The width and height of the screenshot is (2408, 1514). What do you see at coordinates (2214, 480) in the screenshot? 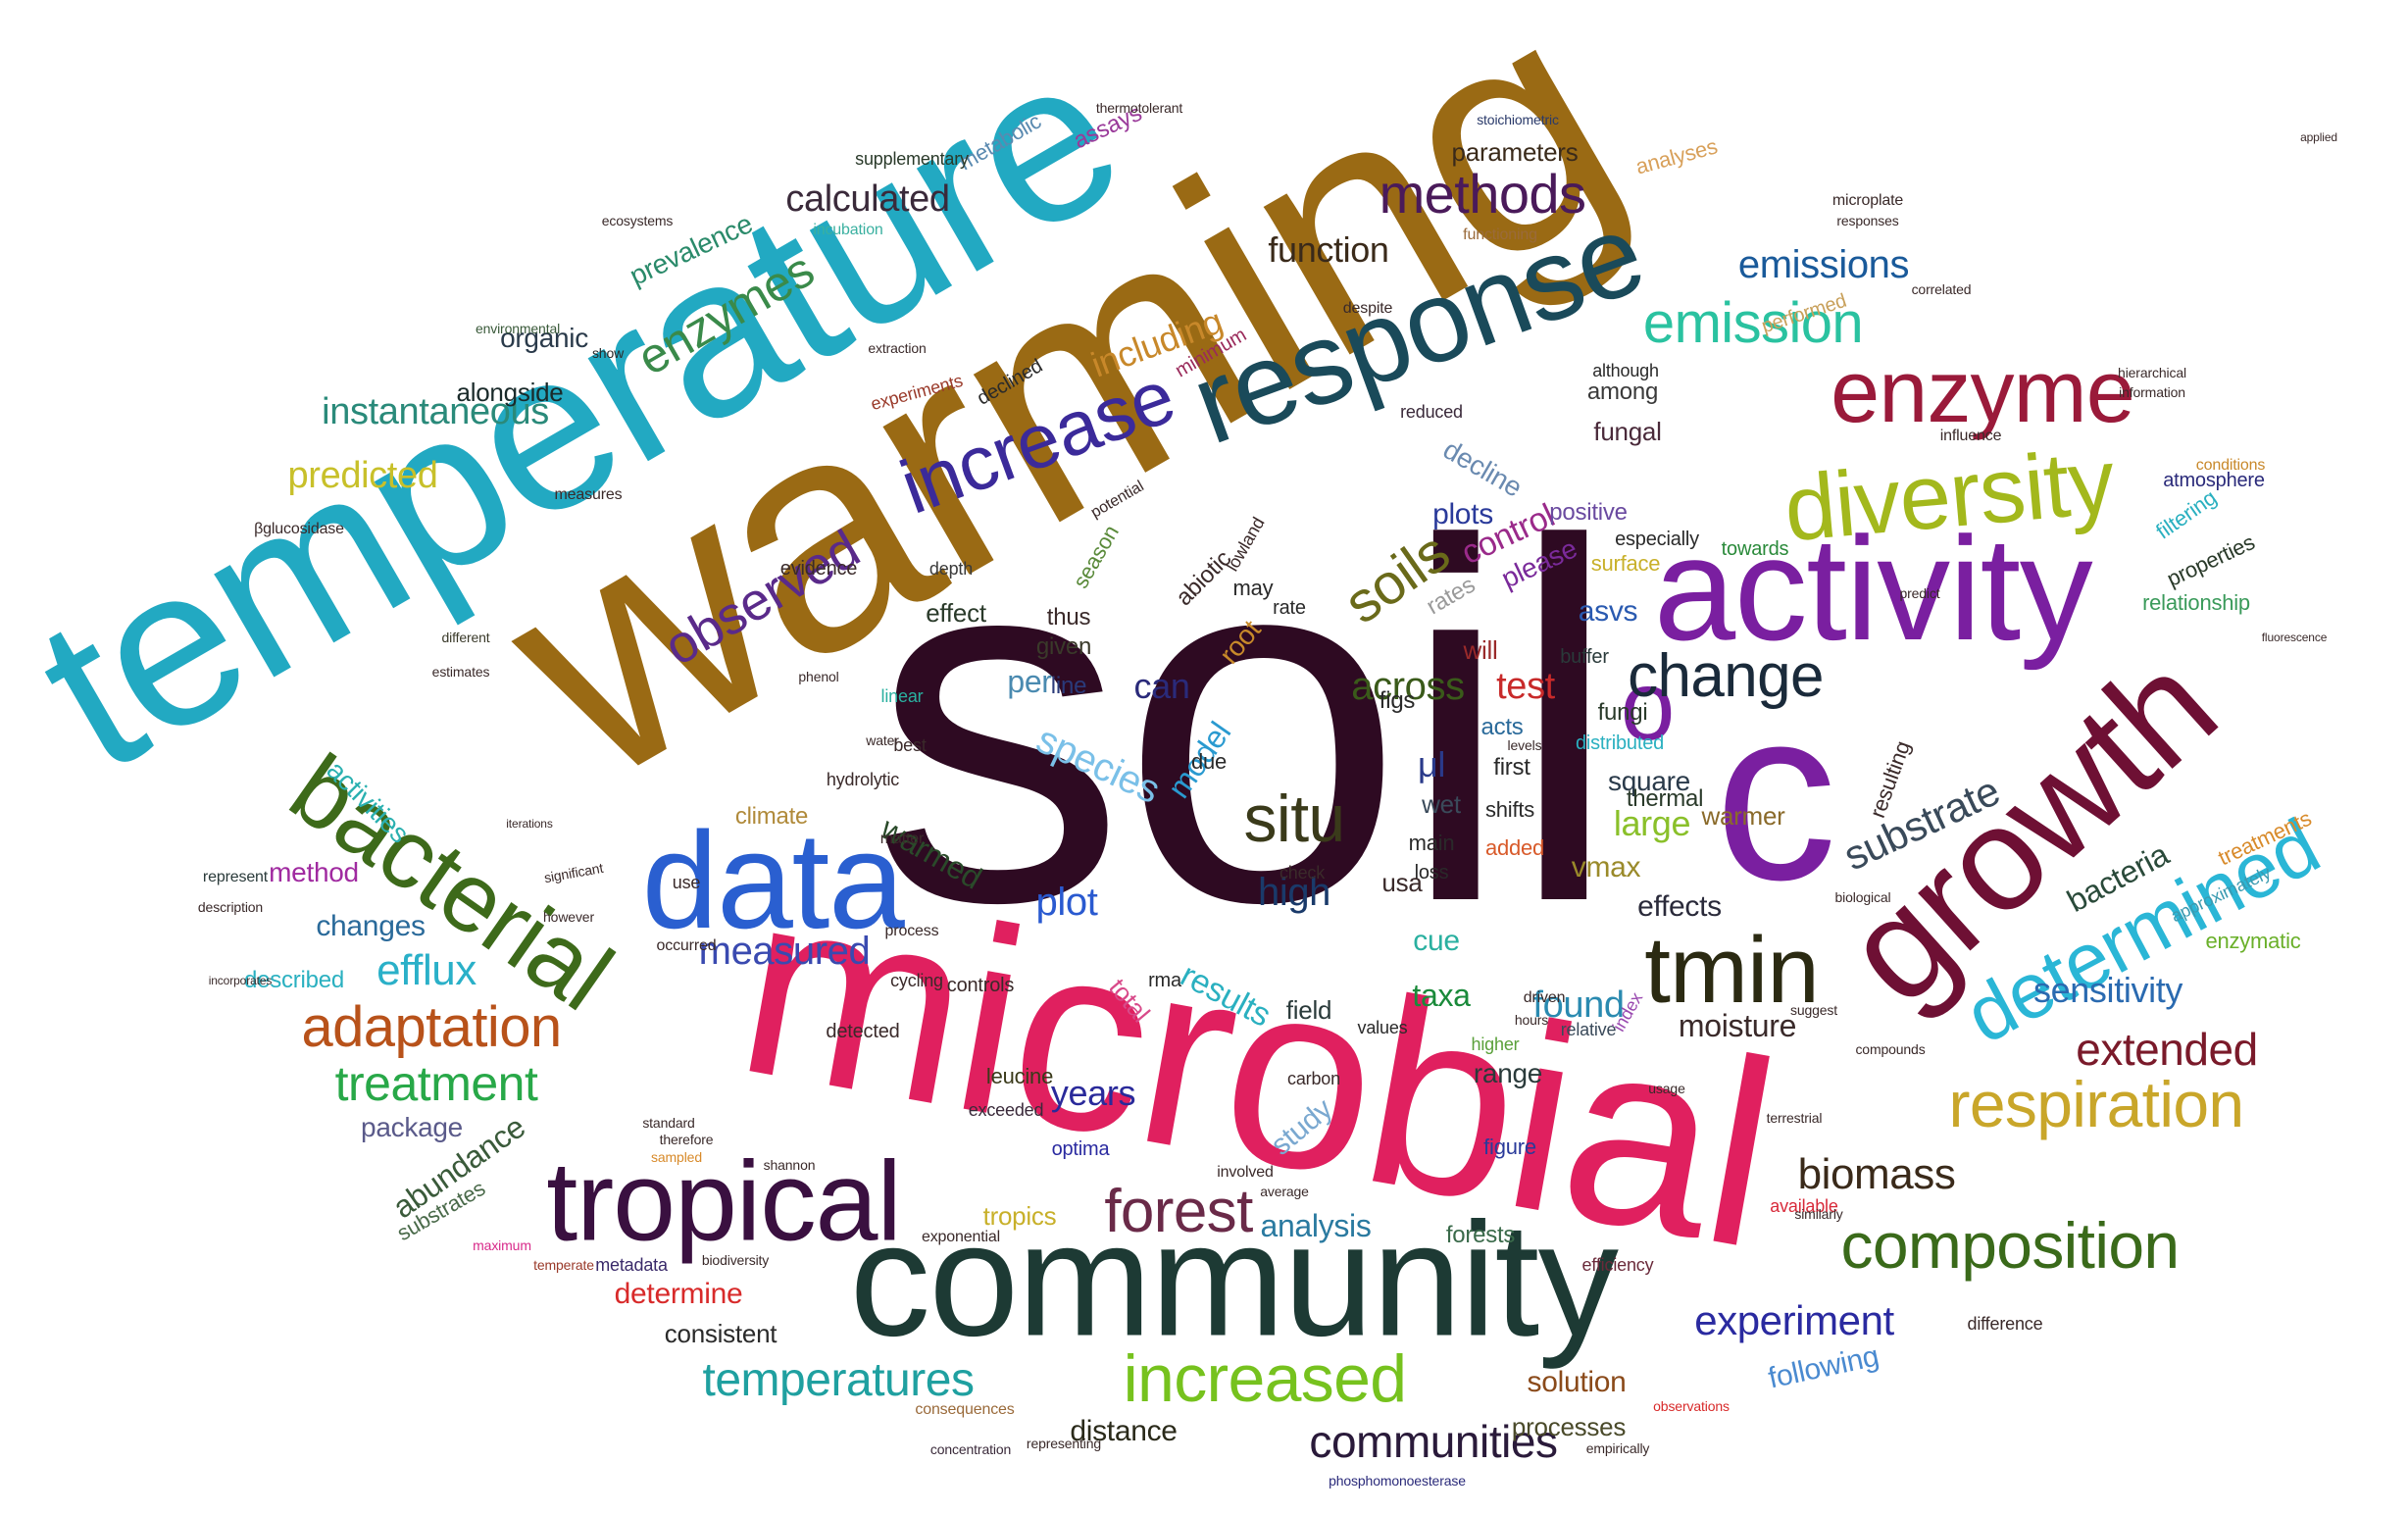
I see `word-atmosphere: atmosphere` at bounding box center [2214, 480].